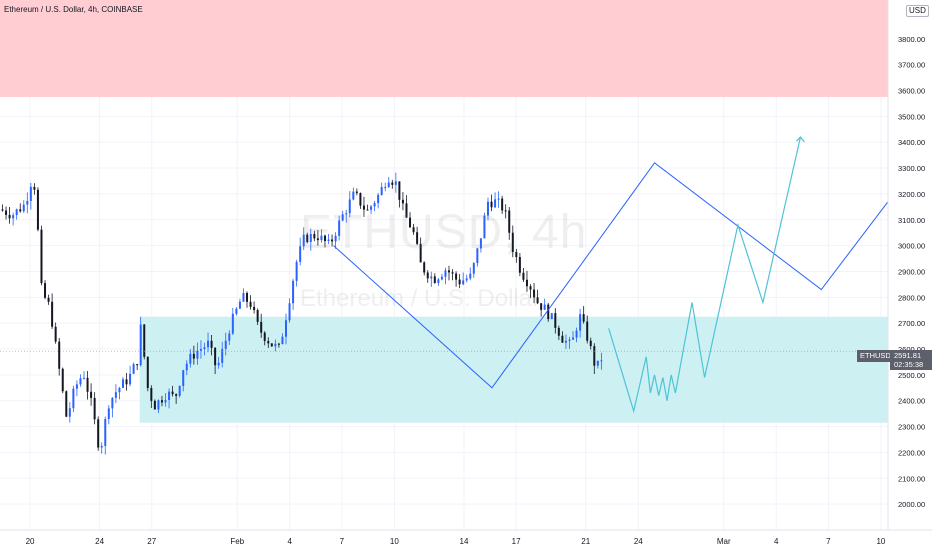 The width and height of the screenshot is (932, 550). What do you see at coordinates (638, 541) in the screenshot?
I see `x-tick-label: 24` at bounding box center [638, 541].